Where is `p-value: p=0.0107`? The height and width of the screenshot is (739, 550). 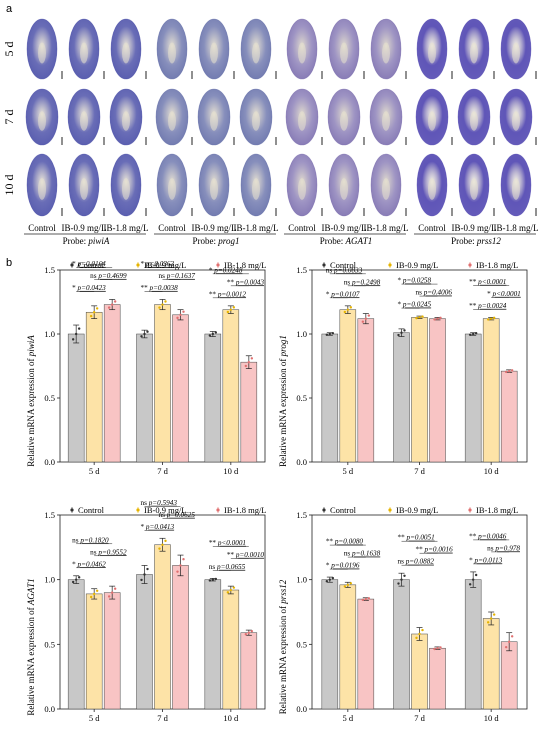 p-value: p=0.0107 is located at coordinates (345, 294).